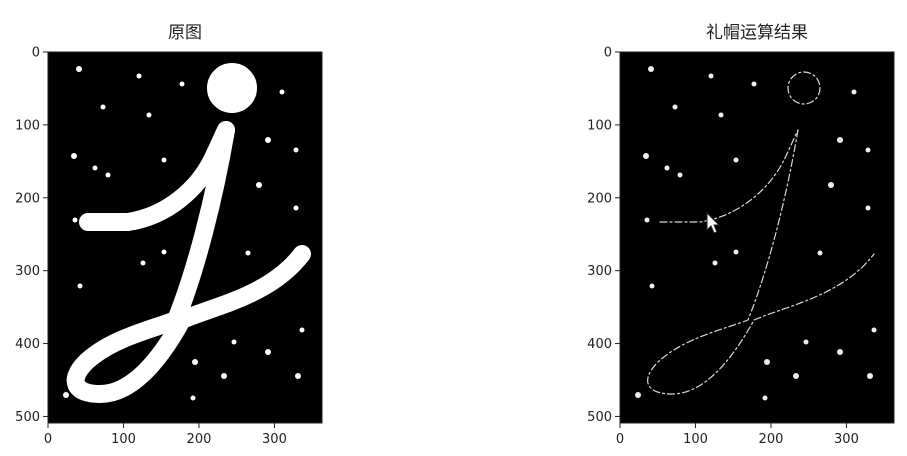  What do you see at coordinates (757, 33) in the screenshot?
I see `panel-title: 礼帽运算结果` at bounding box center [757, 33].